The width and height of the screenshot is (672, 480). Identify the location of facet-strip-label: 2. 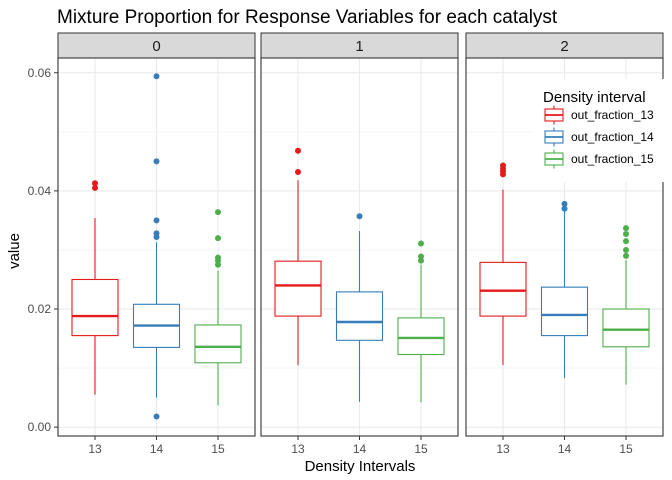
(564, 46).